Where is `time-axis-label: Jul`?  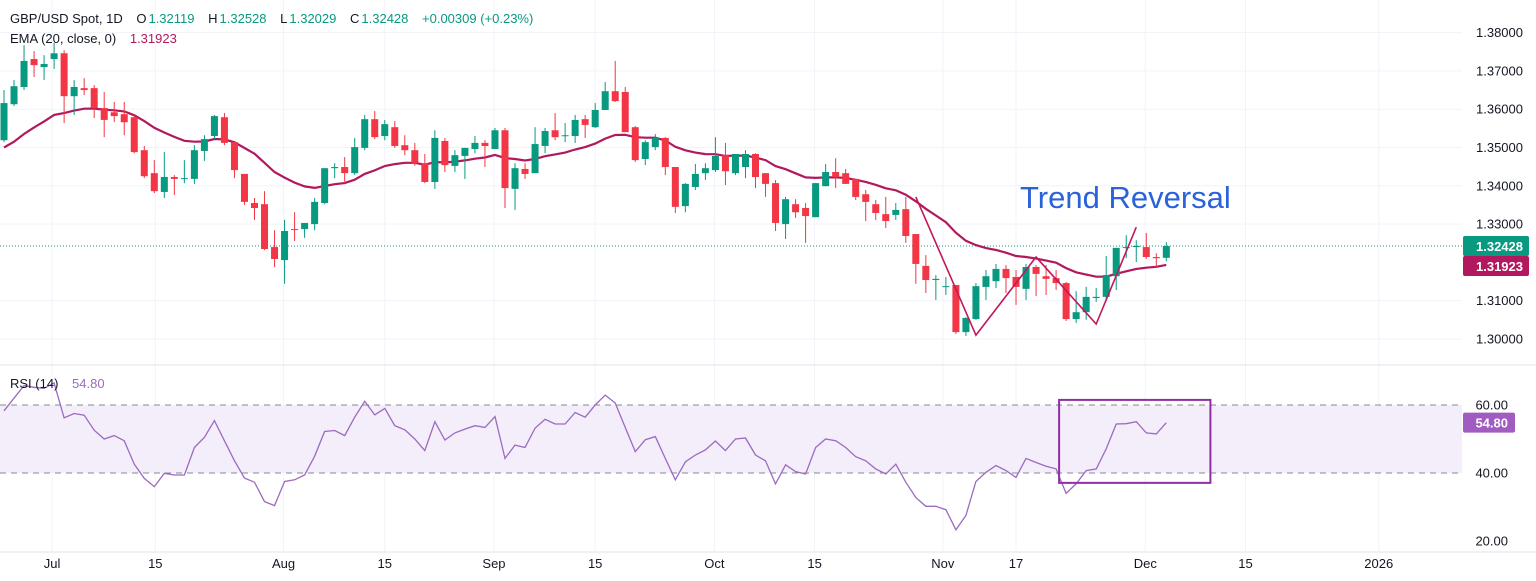
time-axis-label: Jul is located at coordinates (52, 563).